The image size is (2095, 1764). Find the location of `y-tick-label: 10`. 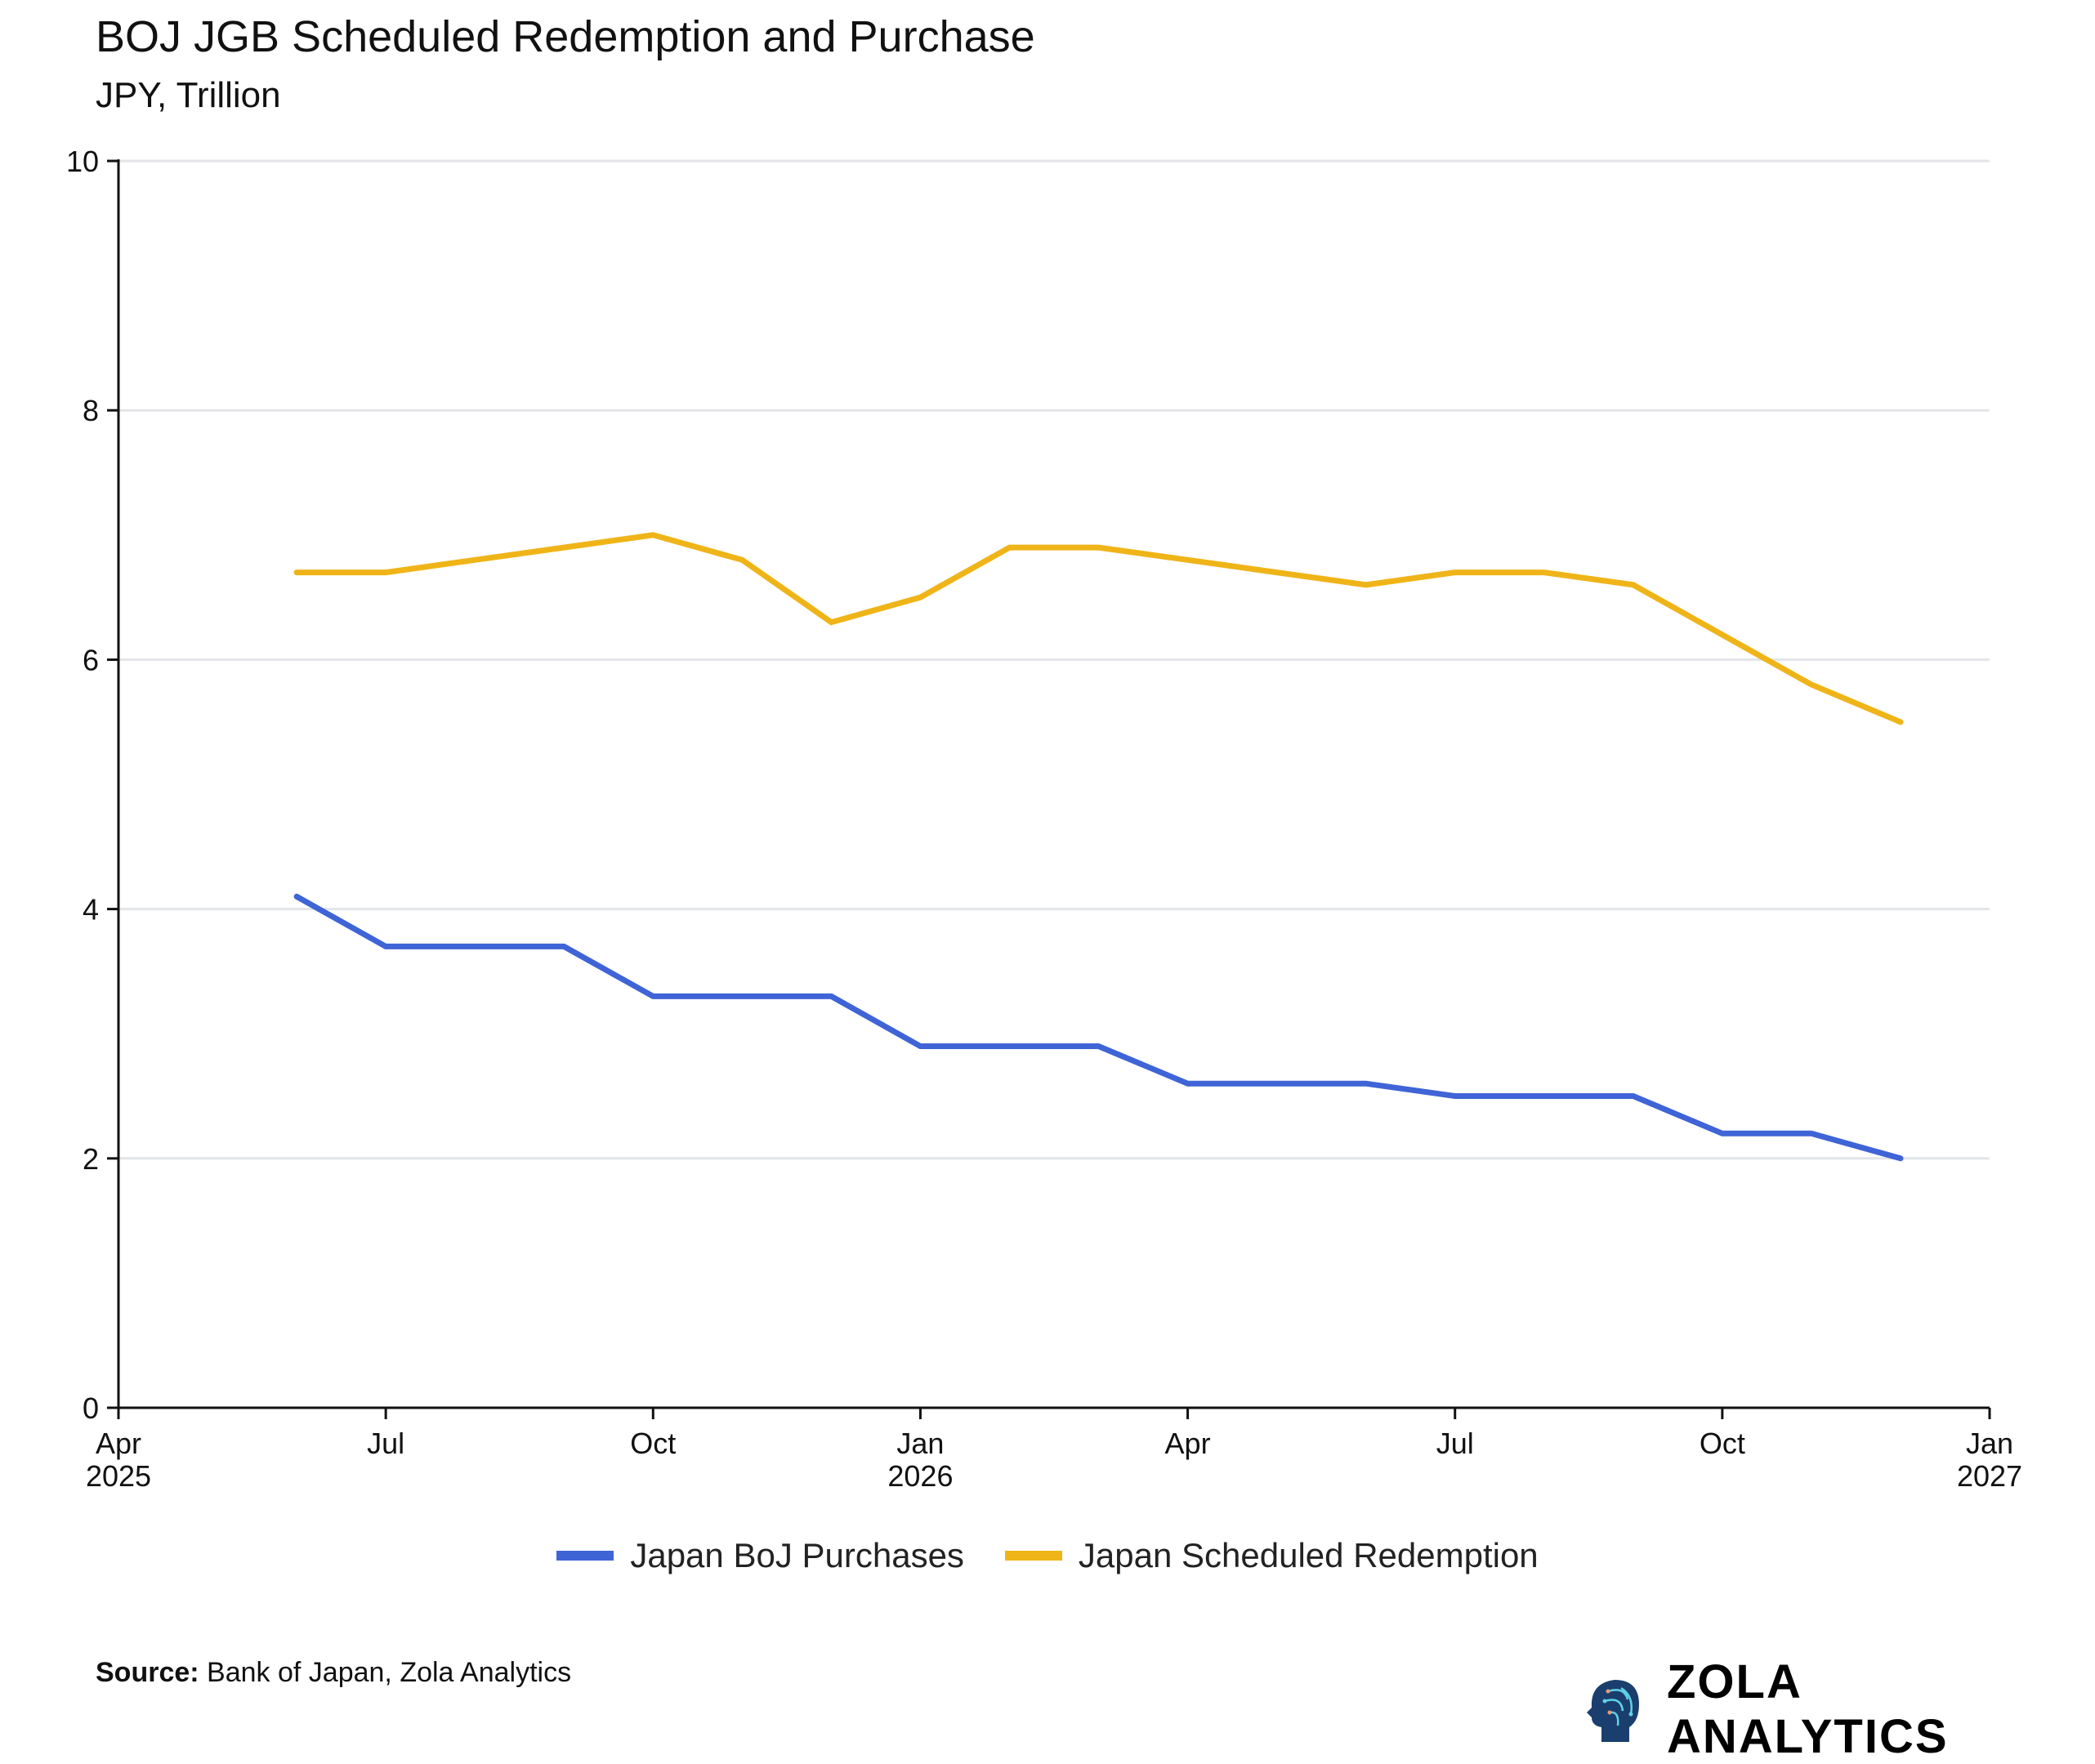

y-tick-label: 10 is located at coordinates (82, 161).